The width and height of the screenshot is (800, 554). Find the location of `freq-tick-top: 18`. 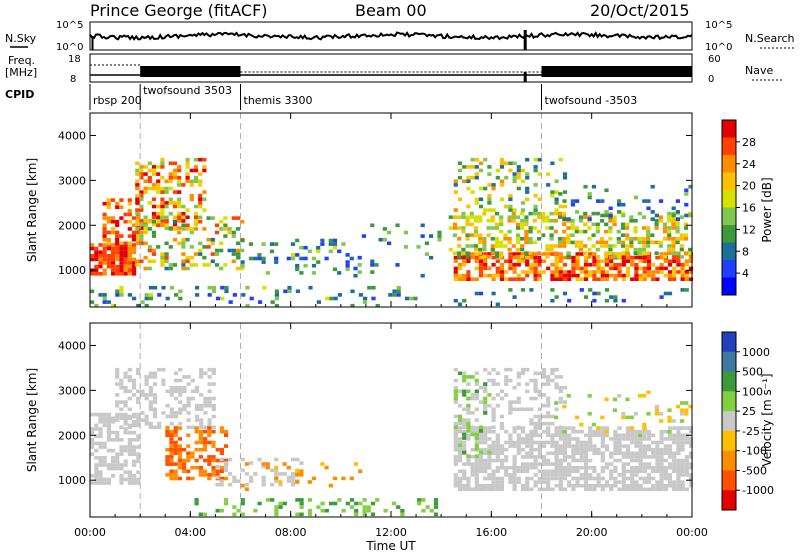

freq-tick-top: 18 is located at coordinates (74, 59).